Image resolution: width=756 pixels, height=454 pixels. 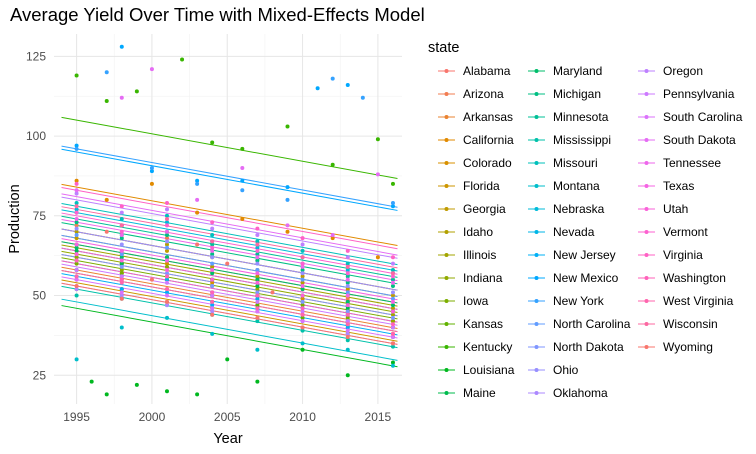 What do you see at coordinates (469, 186) in the screenshot?
I see `legend-item: Florida` at bounding box center [469, 186].